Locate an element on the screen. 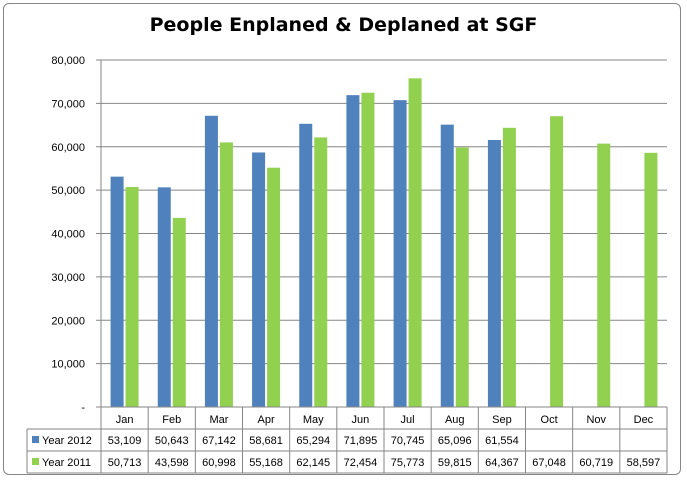 The height and width of the screenshot is (480, 687). x-category-label: Oct is located at coordinates (549, 420).